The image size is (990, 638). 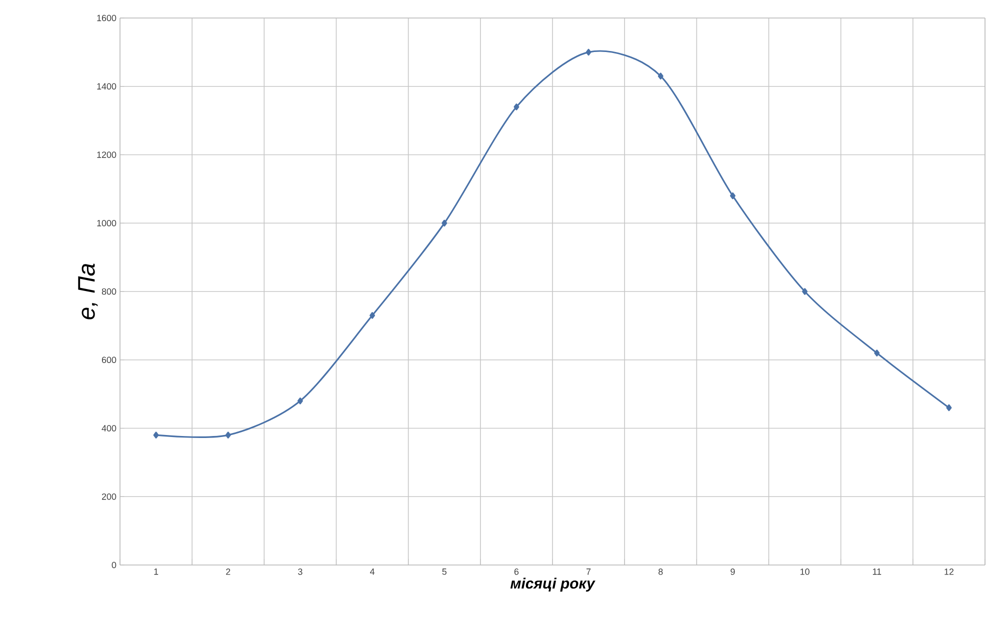 I want to click on y-axis-title: e, Па, so click(x=88, y=292).